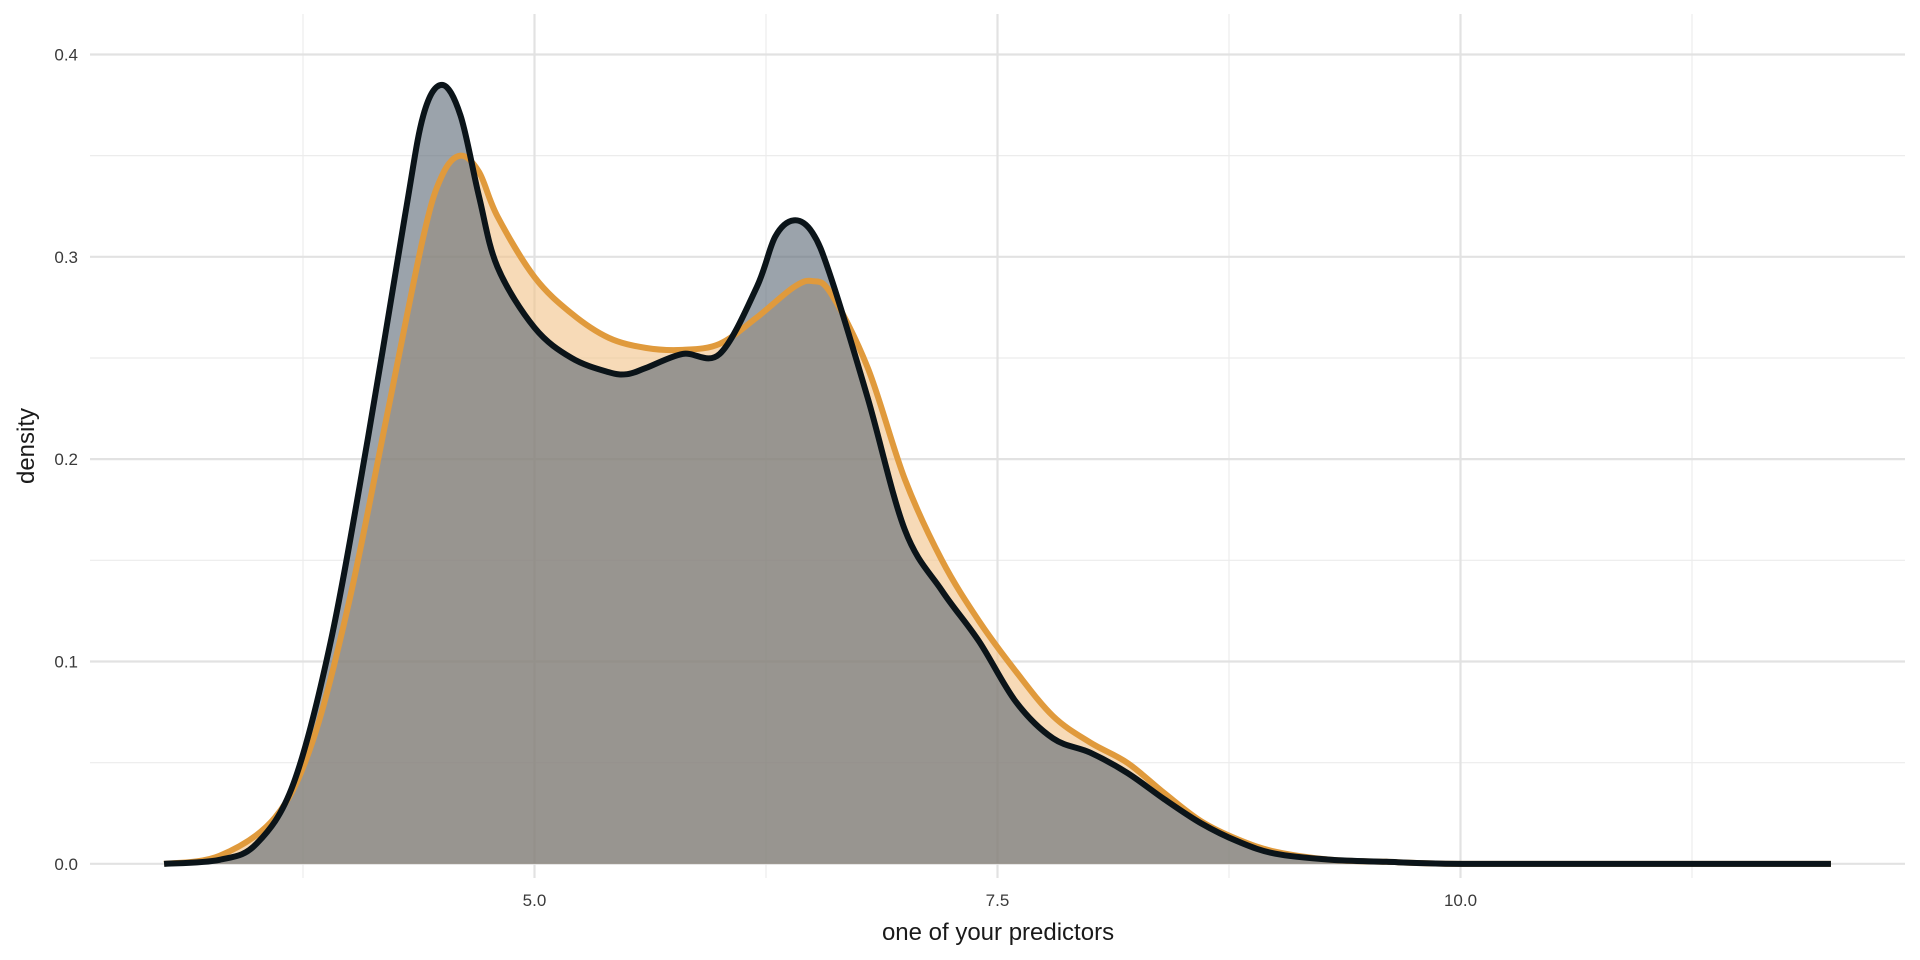  I want to click on y-tick-label: 0.3, so click(66, 257).